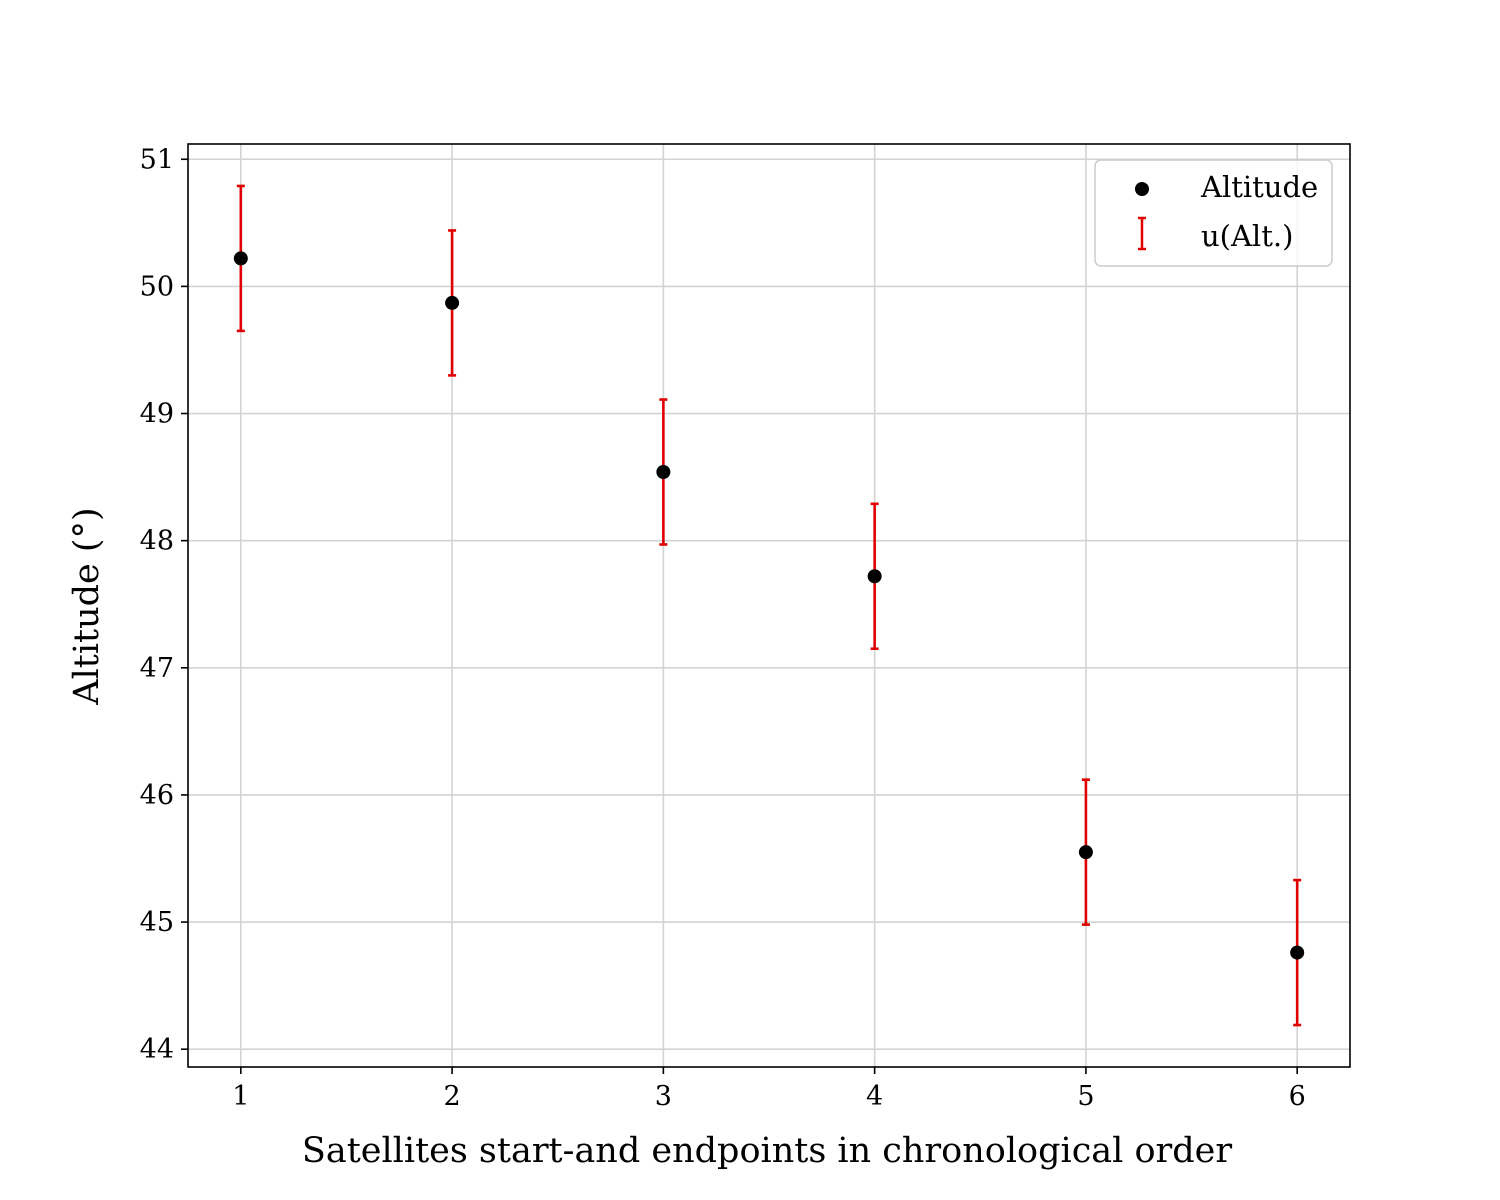 This screenshot has height=1200, width=1500. I want to click on legend-label-uncertainty: u(Alt.), so click(1247, 236).